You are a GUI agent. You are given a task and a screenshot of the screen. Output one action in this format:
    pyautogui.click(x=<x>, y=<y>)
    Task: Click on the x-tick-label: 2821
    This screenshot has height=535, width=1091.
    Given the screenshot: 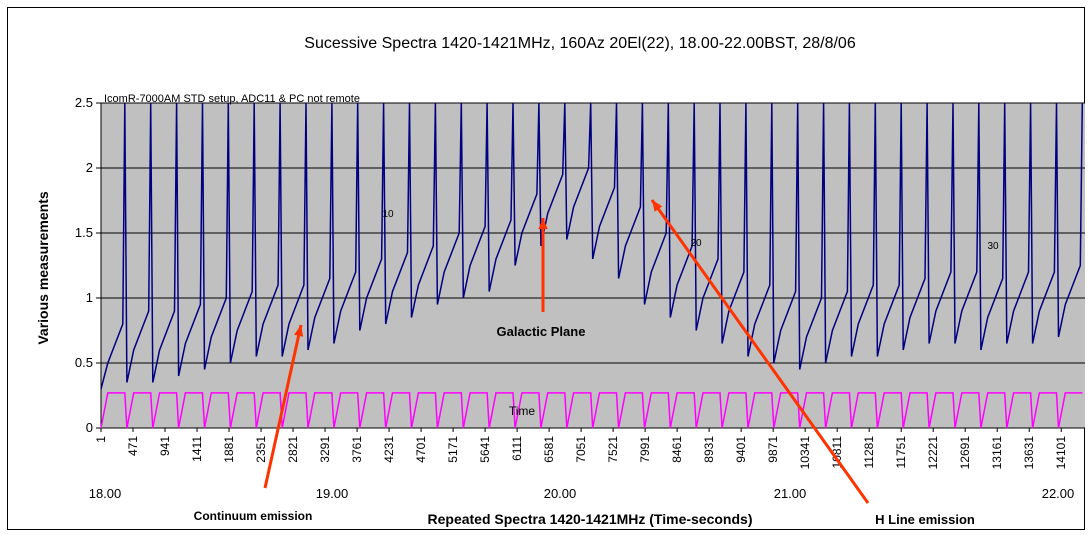 What is the action you would take?
    pyautogui.click(x=293, y=449)
    